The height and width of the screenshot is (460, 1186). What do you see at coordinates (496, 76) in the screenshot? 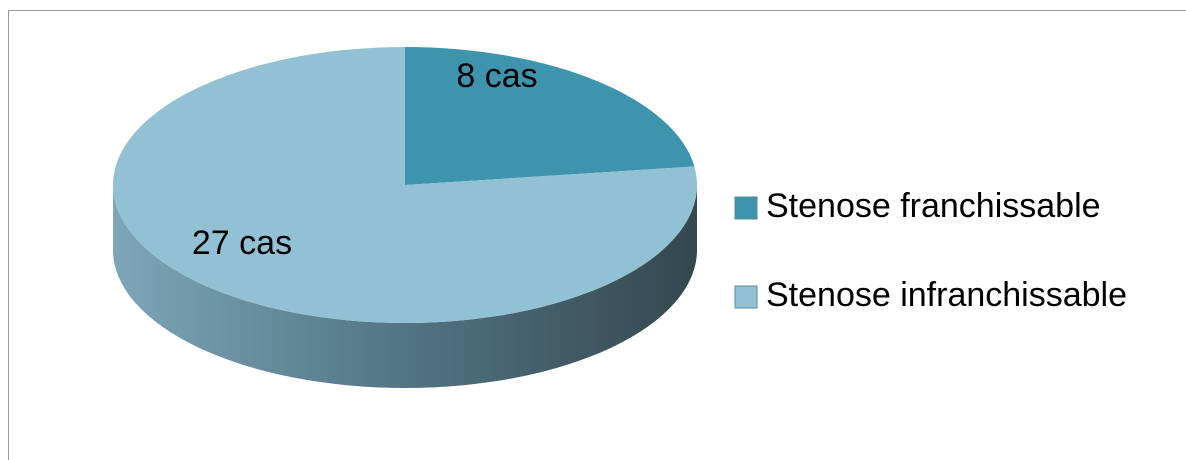
I see `data-label: 8 cas` at bounding box center [496, 76].